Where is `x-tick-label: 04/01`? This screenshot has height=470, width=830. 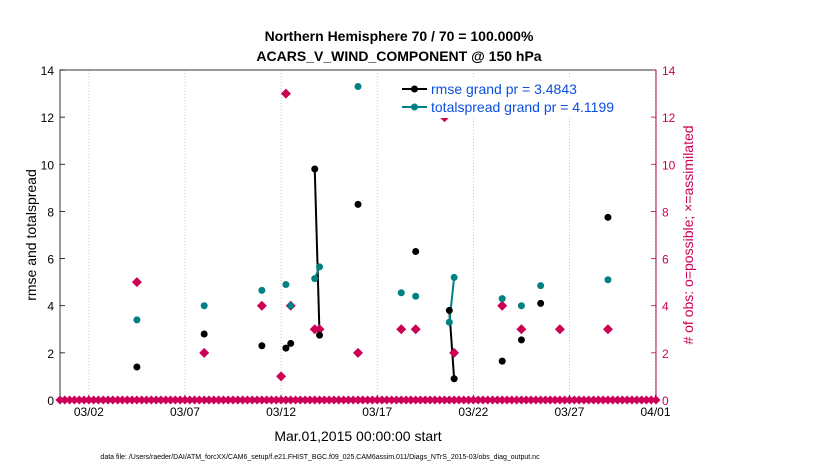
x-tick-label: 04/01 is located at coordinates (655, 412).